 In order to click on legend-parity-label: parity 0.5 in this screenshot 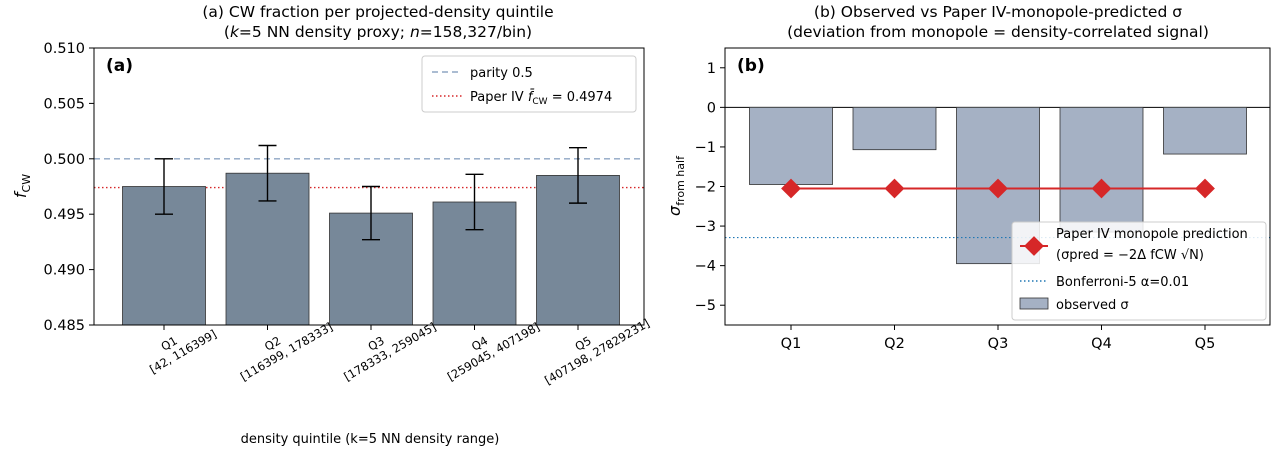, I will do `click(501, 73)`.